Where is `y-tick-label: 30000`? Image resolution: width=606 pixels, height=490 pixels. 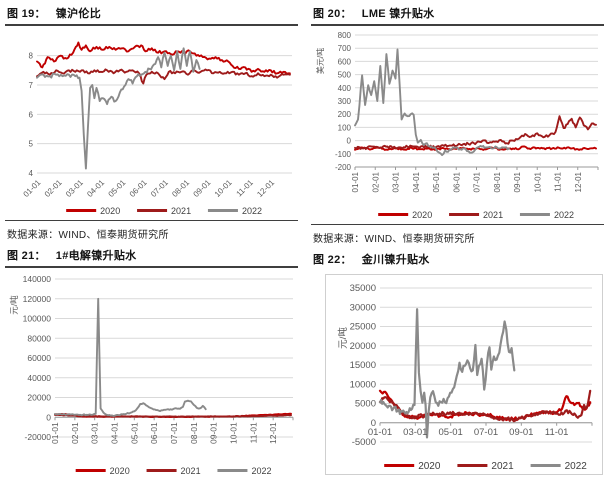
y-tick-label: 30000 is located at coordinates (363, 307).